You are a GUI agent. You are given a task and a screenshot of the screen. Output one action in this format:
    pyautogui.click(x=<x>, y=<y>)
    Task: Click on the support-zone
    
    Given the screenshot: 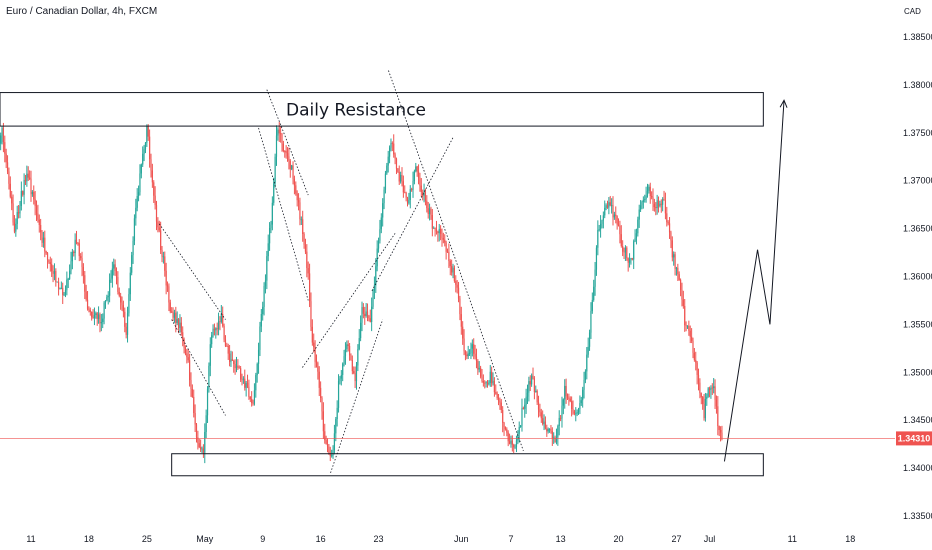 What is the action you would take?
    pyautogui.click(x=467, y=465)
    